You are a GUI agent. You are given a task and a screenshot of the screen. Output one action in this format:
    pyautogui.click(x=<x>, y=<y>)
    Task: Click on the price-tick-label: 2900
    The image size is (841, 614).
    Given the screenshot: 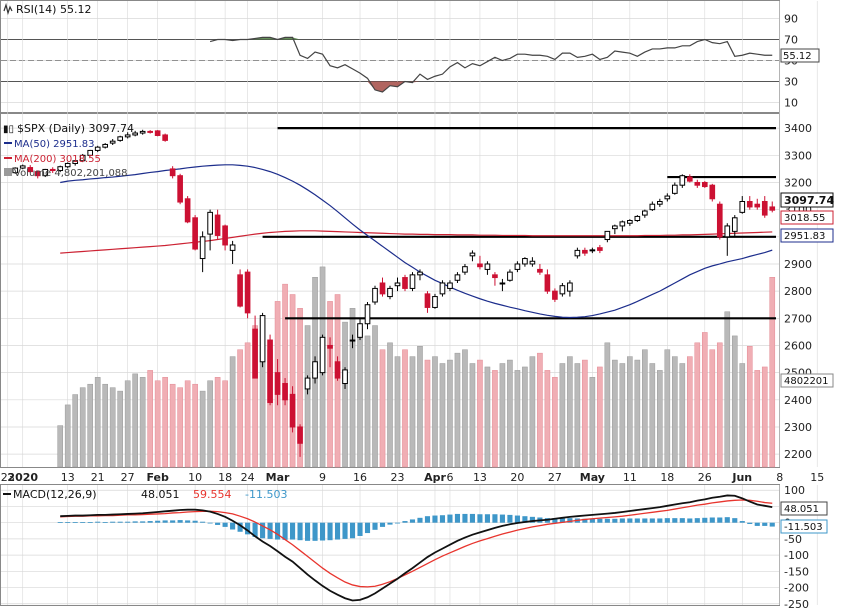 What is the action you would take?
    pyautogui.click(x=798, y=264)
    